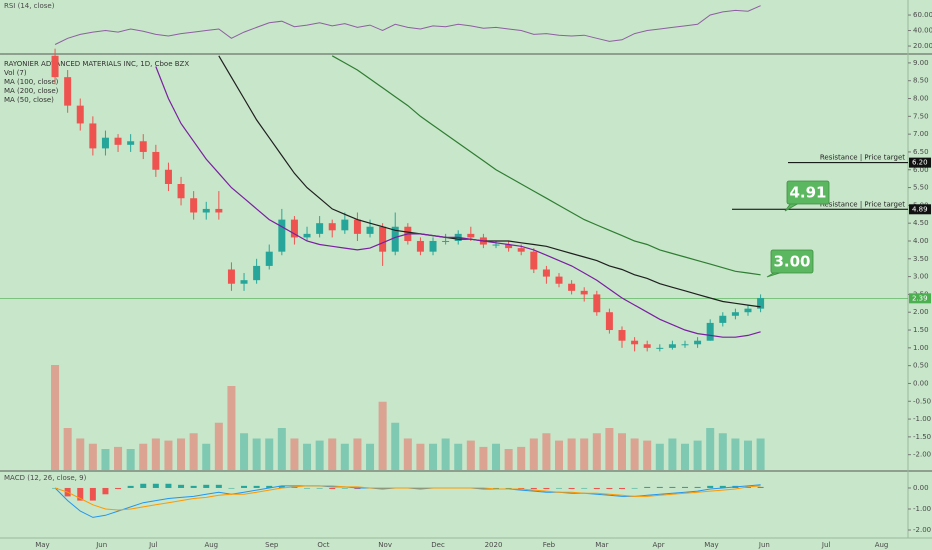 The height and width of the screenshot is (550, 932). I want to click on legend-entry: MA (100, close), so click(31, 82).